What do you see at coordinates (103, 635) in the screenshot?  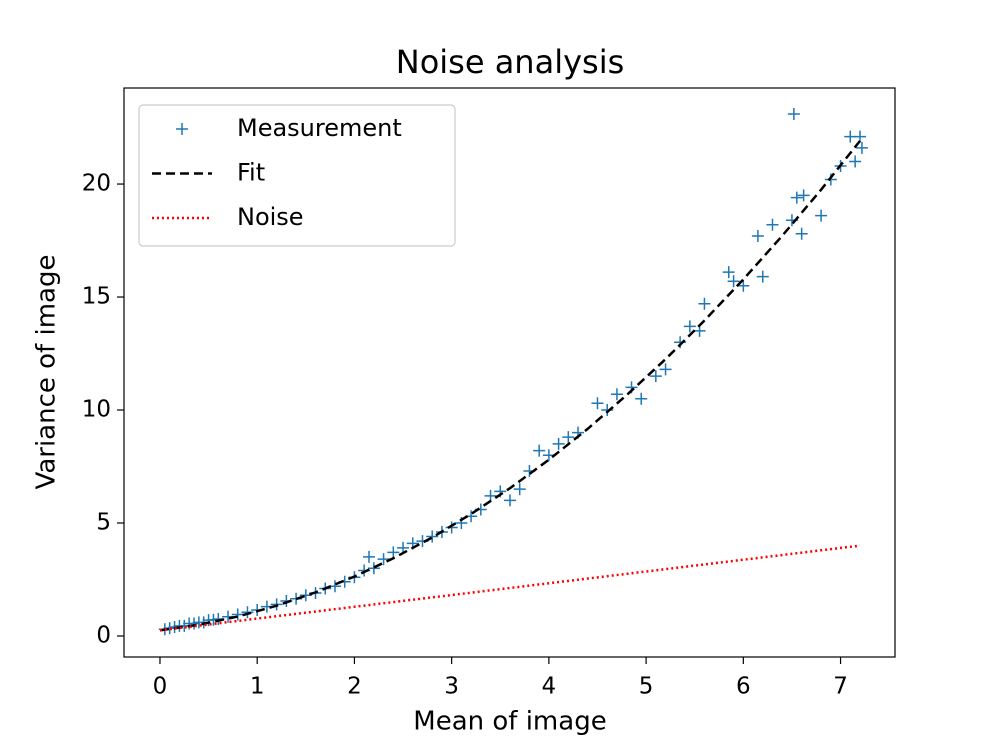 I see `y-tick-label: 0` at bounding box center [103, 635].